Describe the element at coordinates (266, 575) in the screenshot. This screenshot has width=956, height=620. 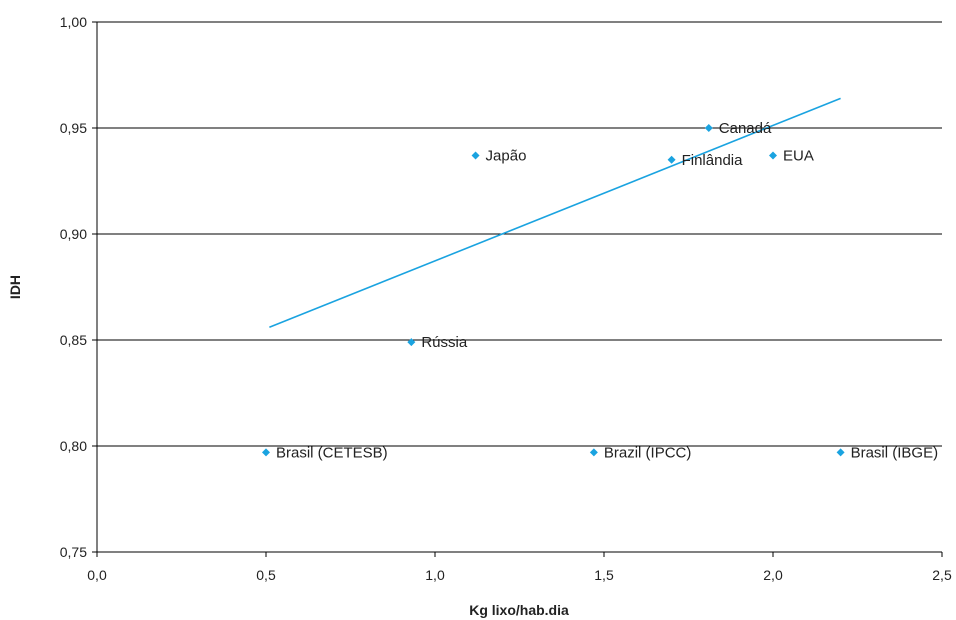
I see `x-tick-label: 0,5` at that location.